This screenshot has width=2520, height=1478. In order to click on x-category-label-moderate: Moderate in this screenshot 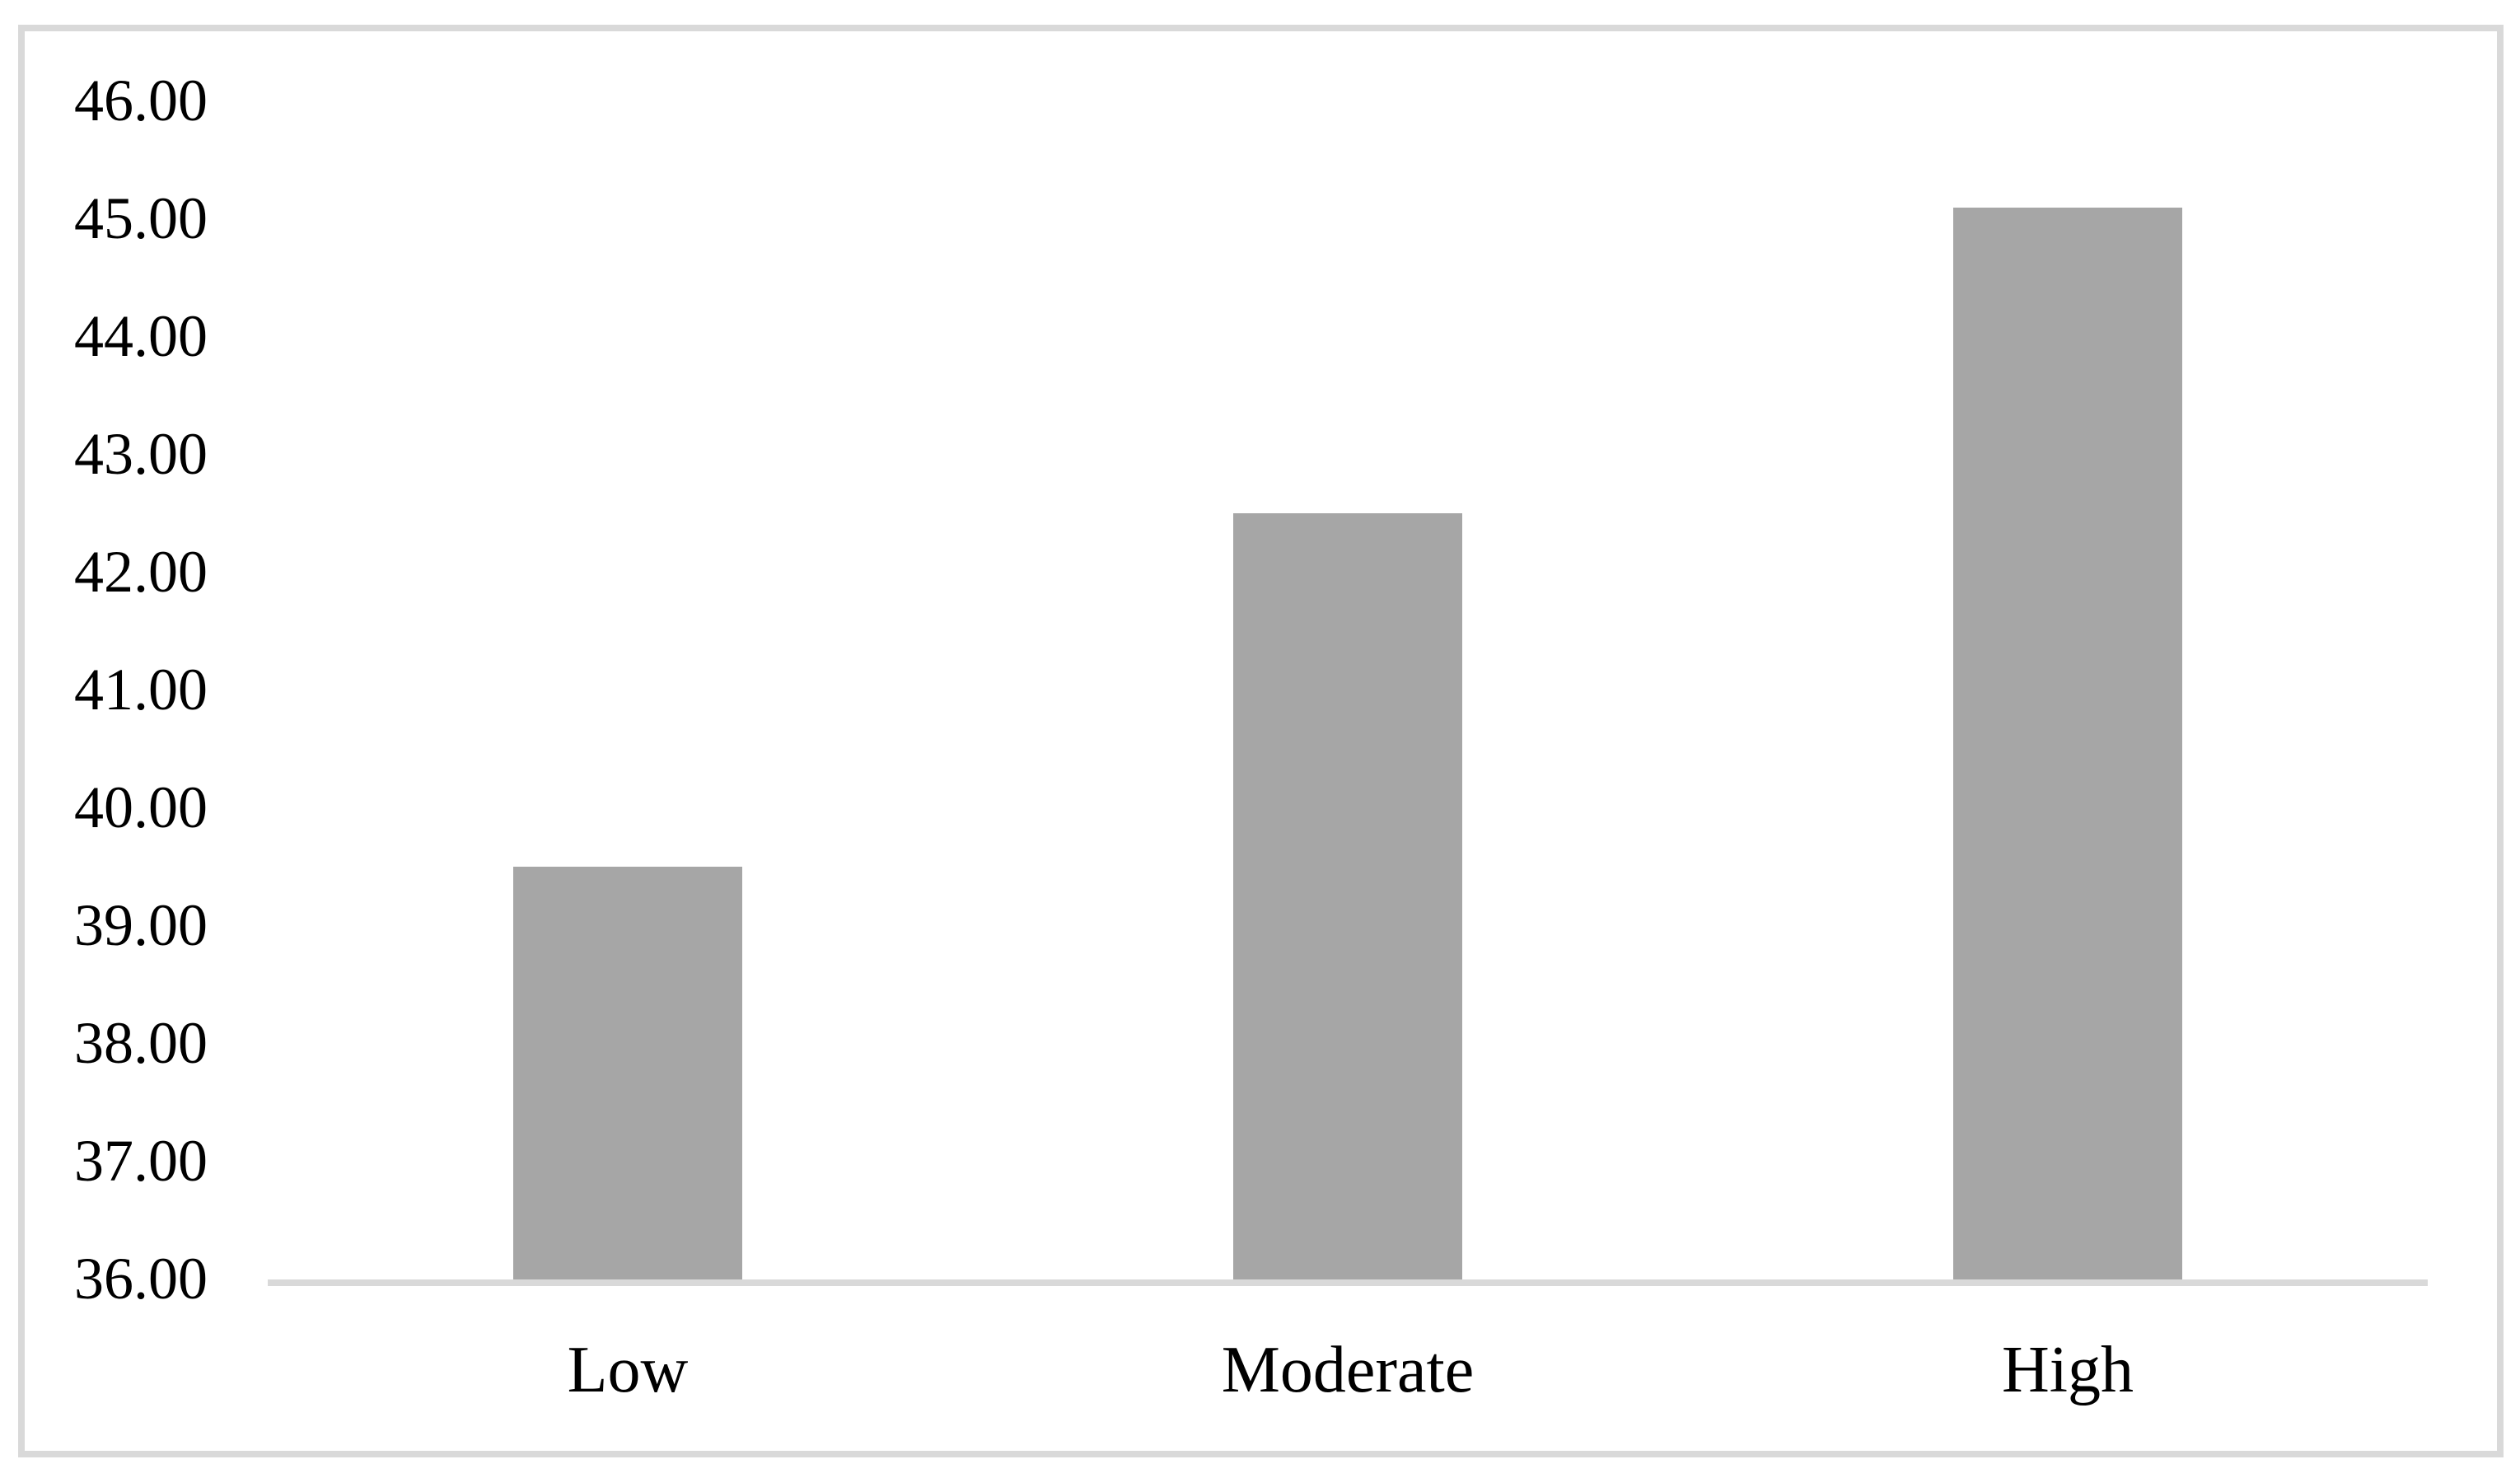, I will do `click(1348, 1370)`.